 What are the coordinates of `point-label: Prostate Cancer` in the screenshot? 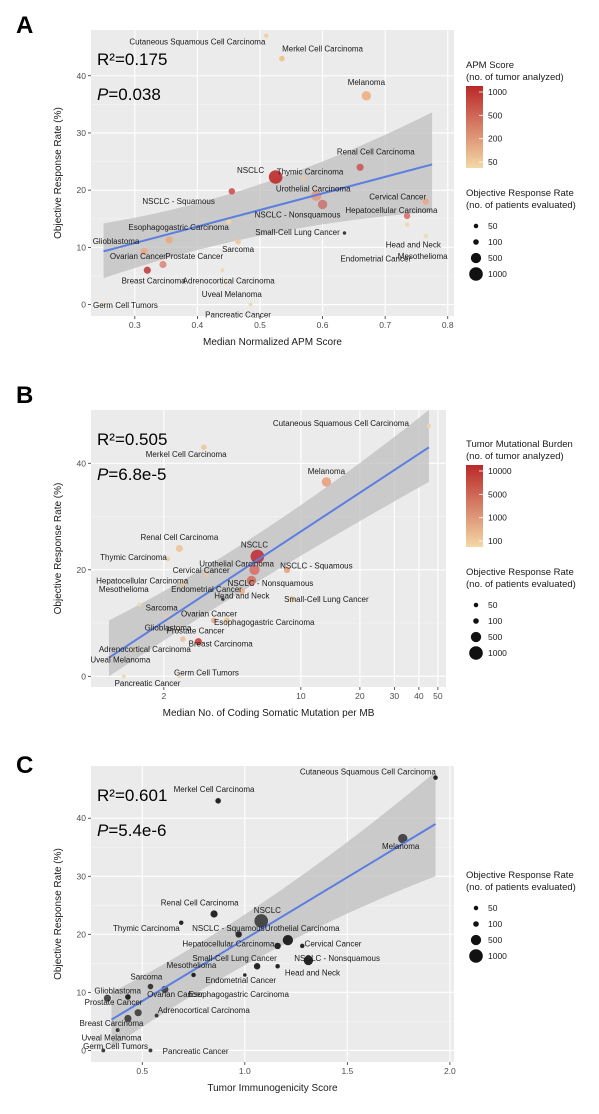 It's located at (114, 1002).